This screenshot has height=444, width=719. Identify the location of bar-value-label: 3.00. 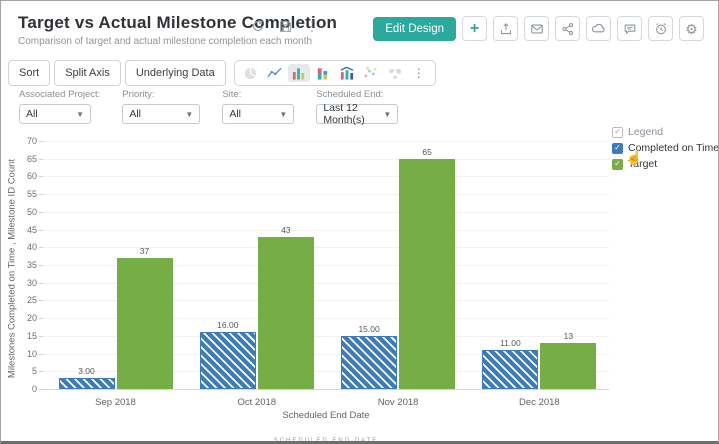
(86, 371).